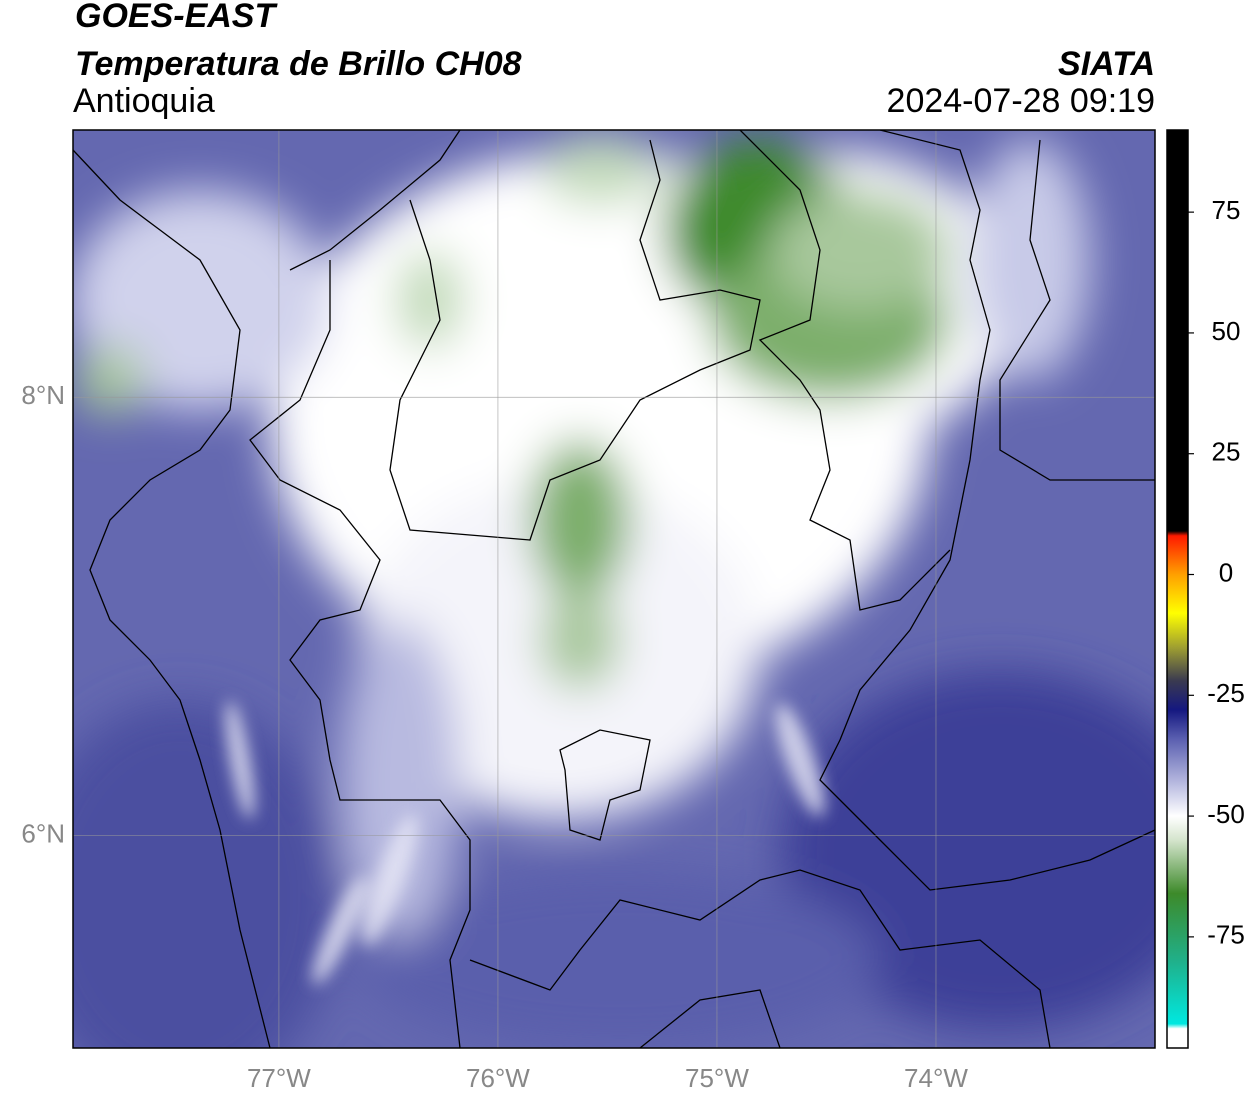  What do you see at coordinates (1226, 210) in the screenshot?
I see `colorbar-tick-label: 75` at bounding box center [1226, 210].